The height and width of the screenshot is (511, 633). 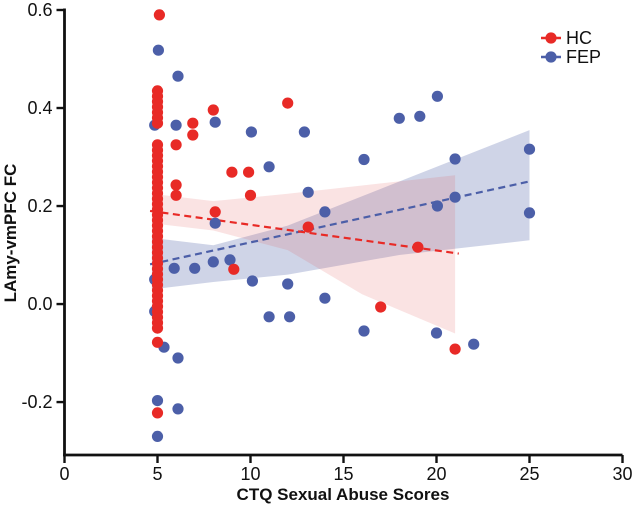 What do you see at coordinates (583, 57) in the screenshot?
I see `legend-label-fep: FEP` at bounding box center [583, 57].